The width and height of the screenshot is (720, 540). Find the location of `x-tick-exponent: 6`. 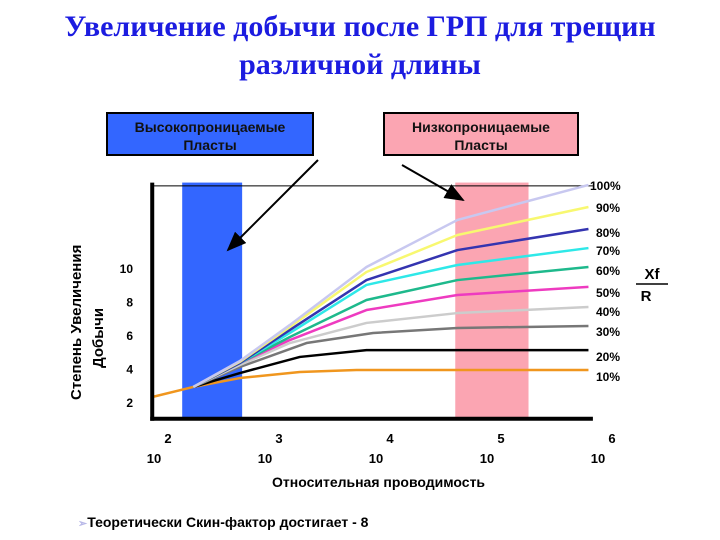

x-tick-exponent: 6 is located at coordinates (611, 438).